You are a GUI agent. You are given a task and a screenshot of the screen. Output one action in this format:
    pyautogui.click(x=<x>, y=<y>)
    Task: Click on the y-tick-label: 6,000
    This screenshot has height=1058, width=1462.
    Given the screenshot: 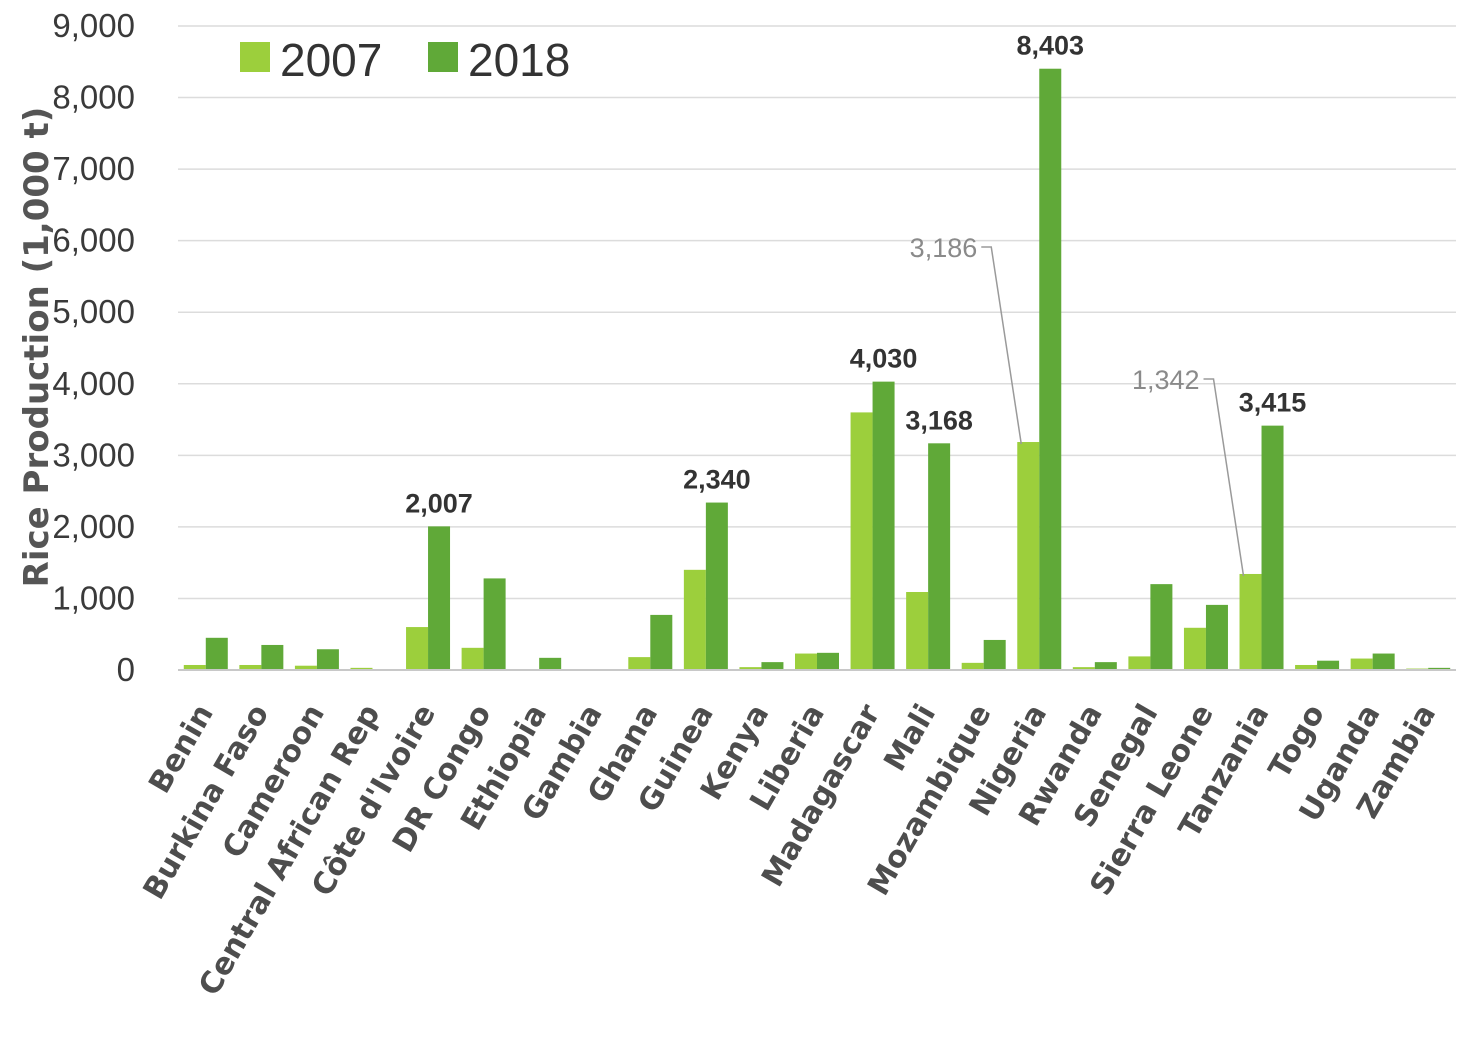 What is the action you would take?
    pyautogui.click(x=93, y=240)
    